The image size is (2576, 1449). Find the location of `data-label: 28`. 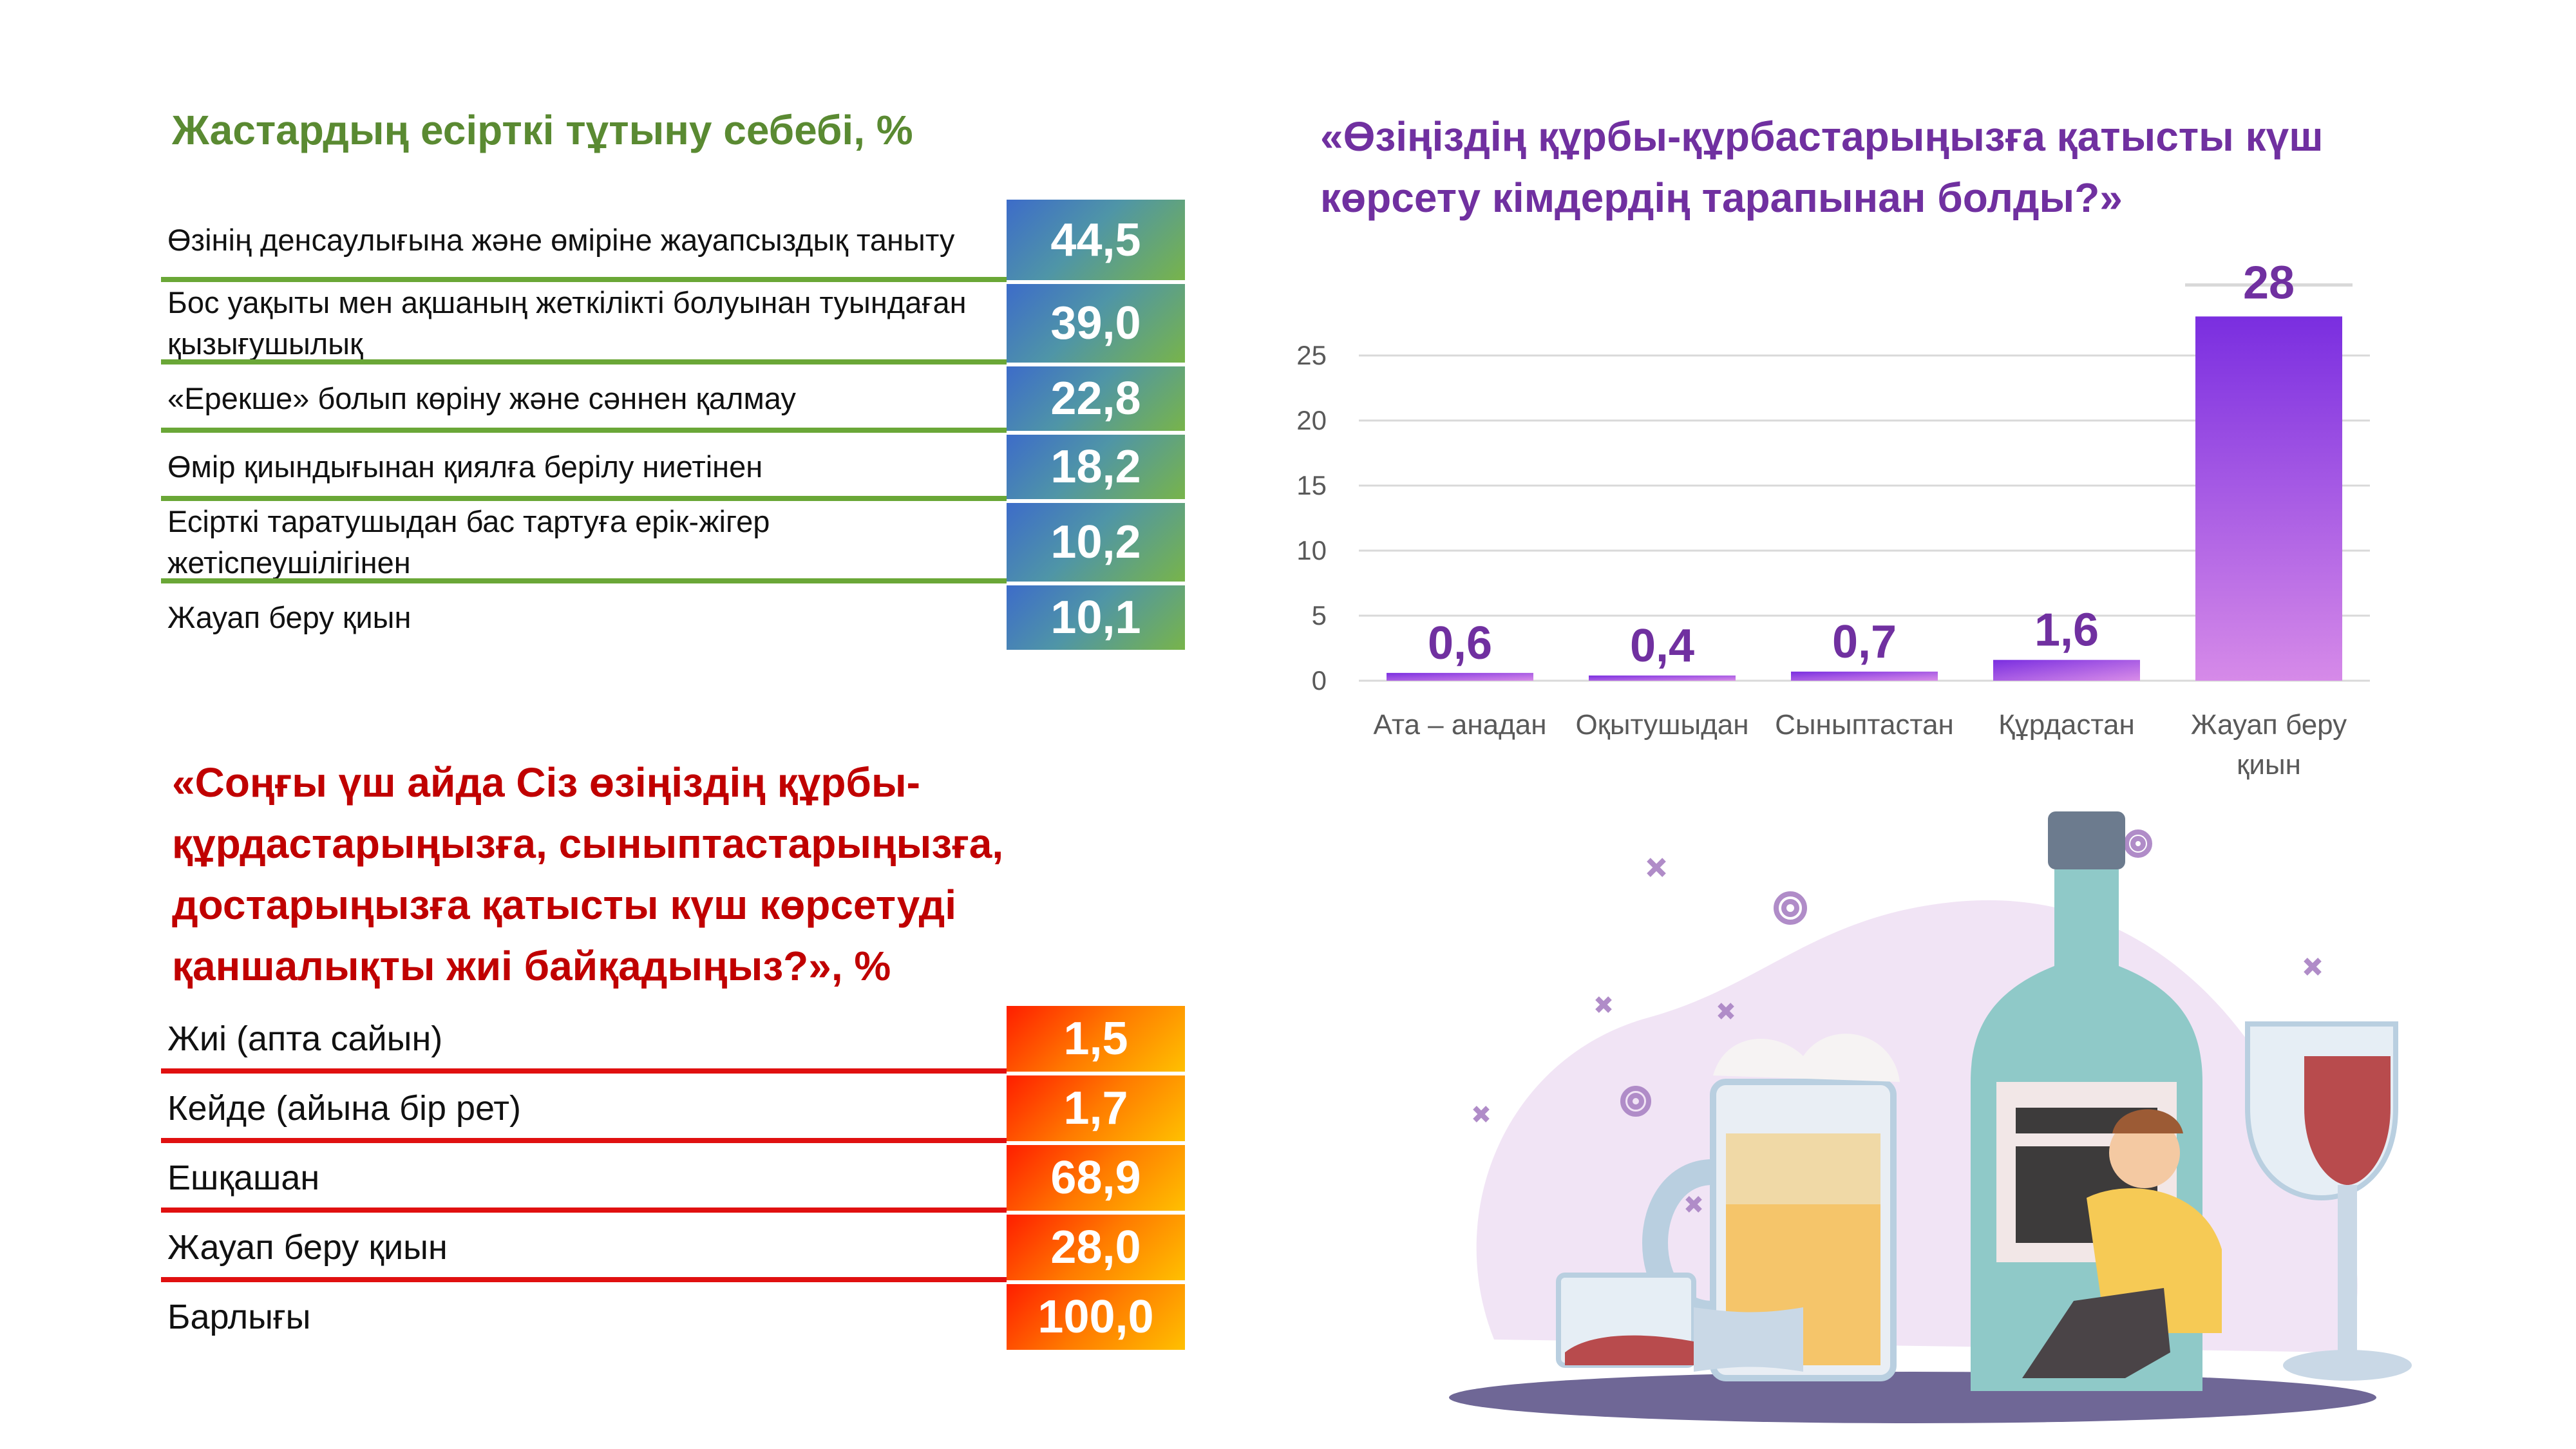

data-label: 28 is located at coordinates (2269, 283).